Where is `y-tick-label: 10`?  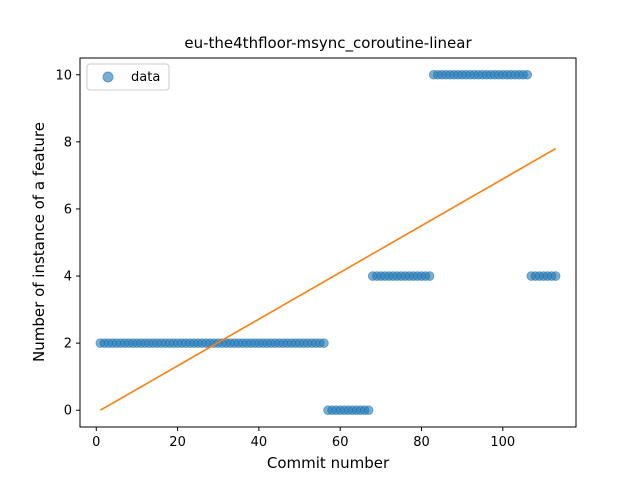 y-tick-label: 10 is located at coordinates (63, 75).